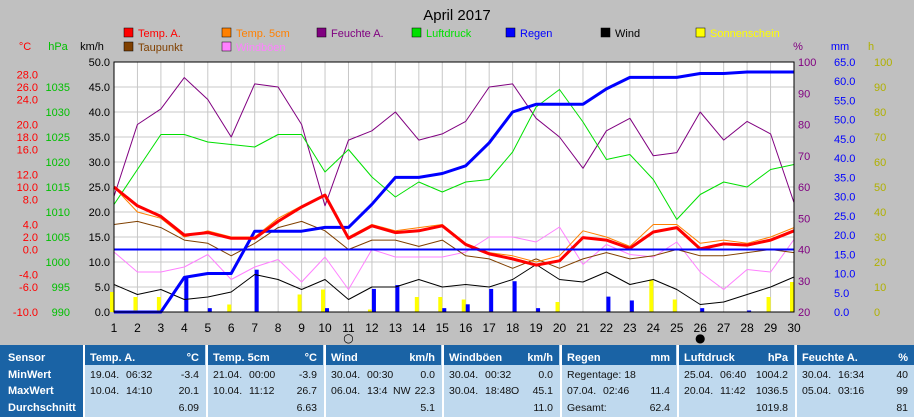 Image resolution: width=914 pixels, height=417 pixels. I want to click on x-tick-label: 9, so click(301, 328).